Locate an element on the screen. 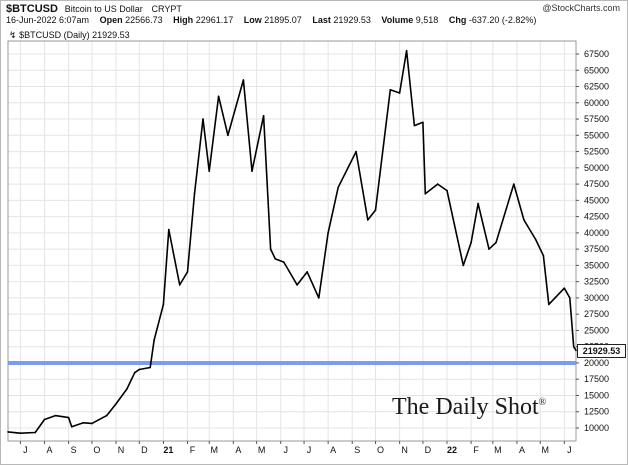  y-tick-label: 27500 is located at coordinates (596, 314).